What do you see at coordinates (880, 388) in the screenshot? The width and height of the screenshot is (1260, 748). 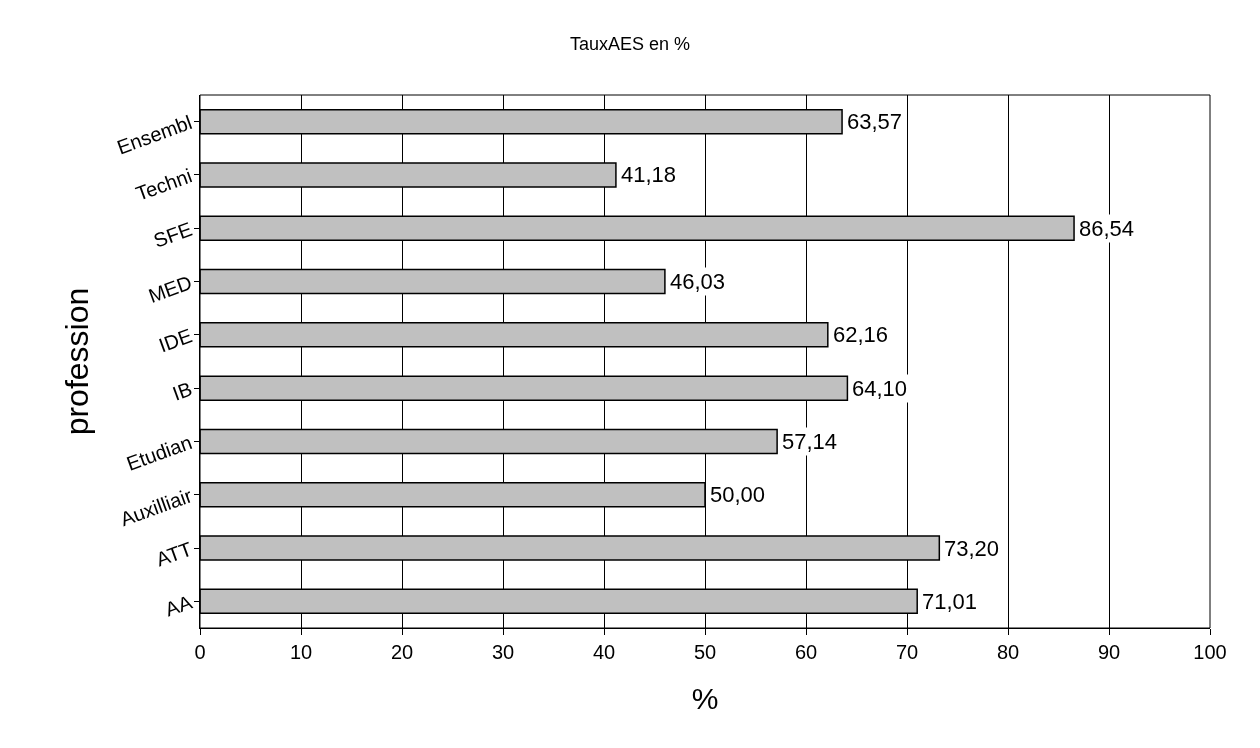 I see `data-label: 64,10` at bounding box center [880, 388].